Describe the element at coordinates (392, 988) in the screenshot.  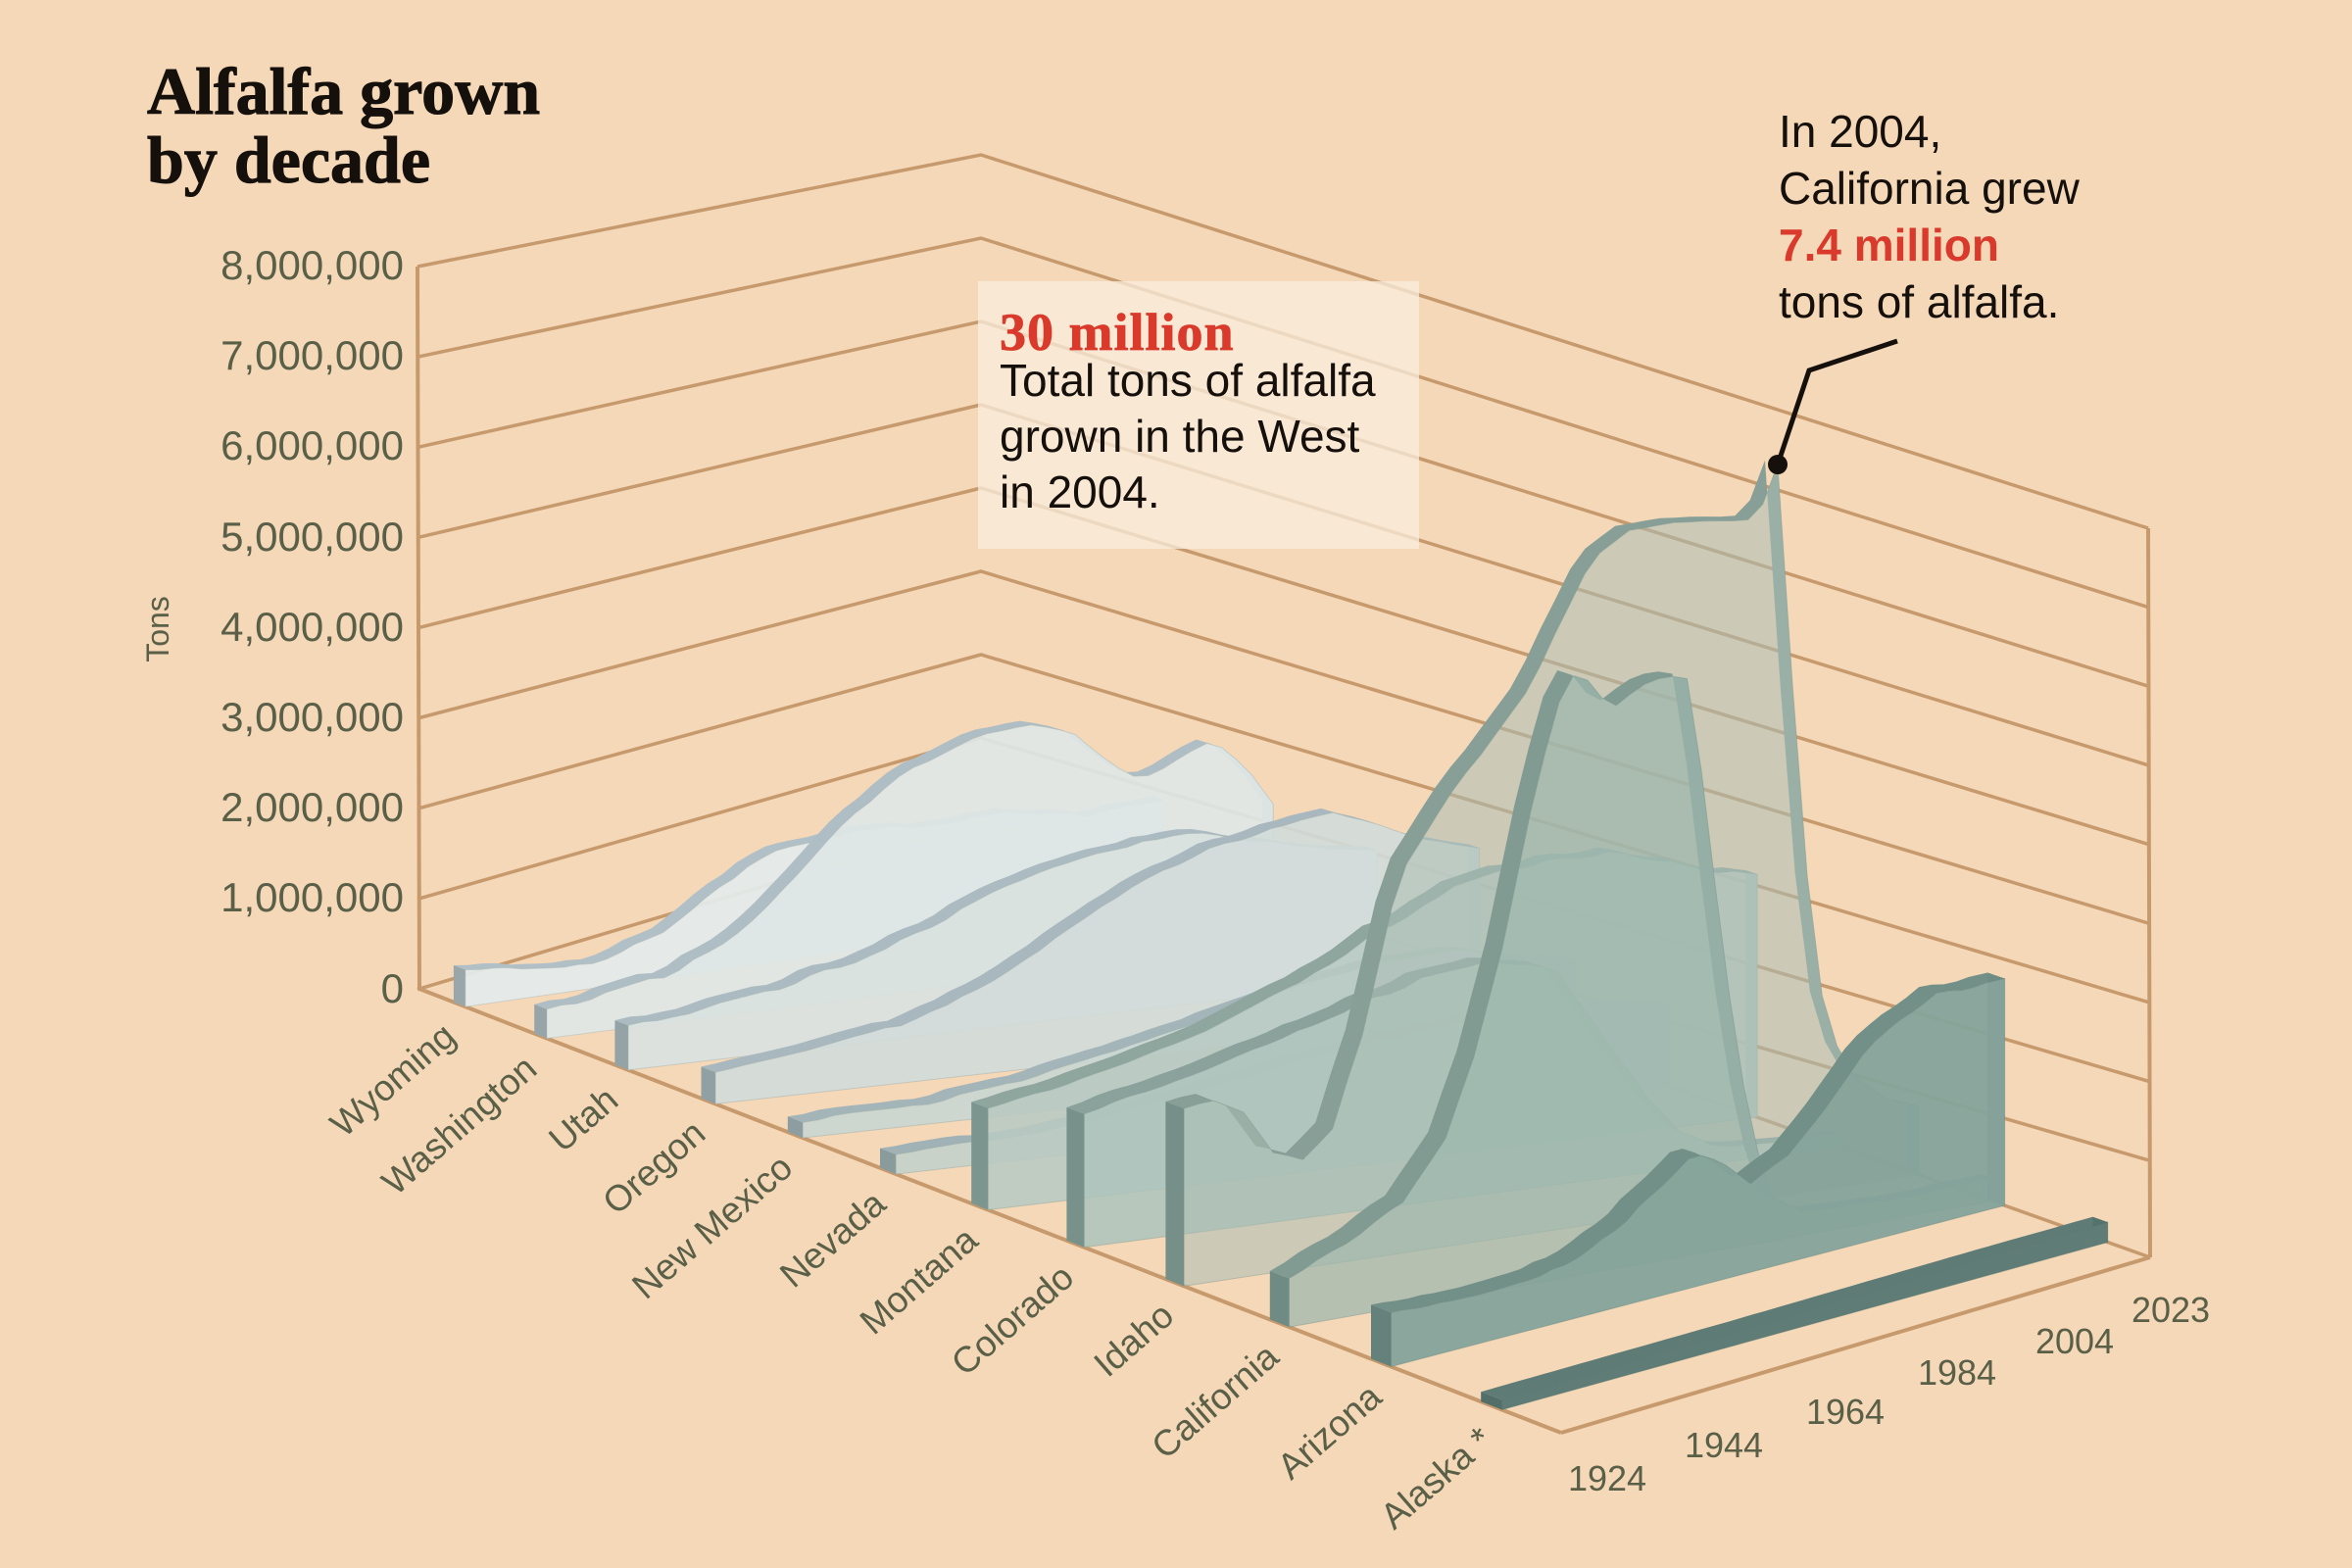
I see `svg-text: 0` at that location.